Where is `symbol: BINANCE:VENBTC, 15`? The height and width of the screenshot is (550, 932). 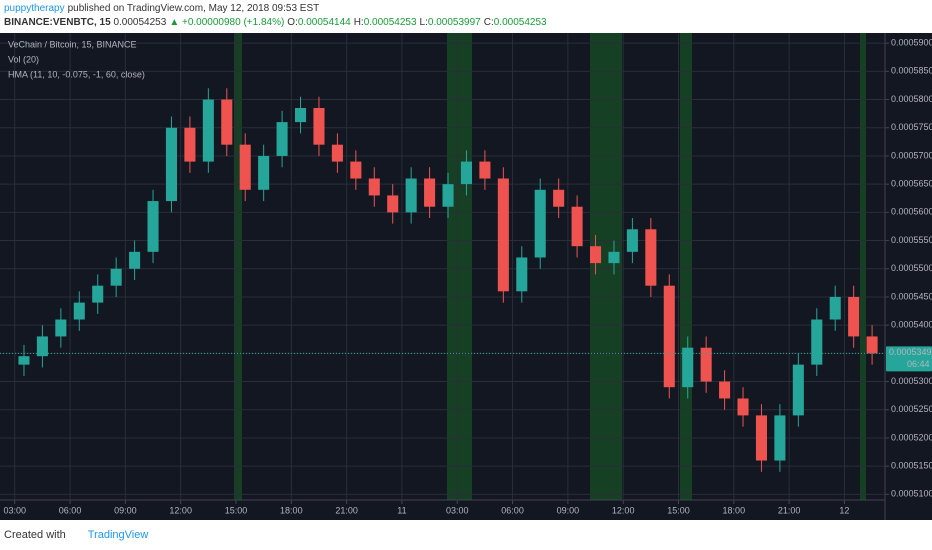
symbol: BINANCE:VENBTC, 15 is located at coordinates (57, 22).